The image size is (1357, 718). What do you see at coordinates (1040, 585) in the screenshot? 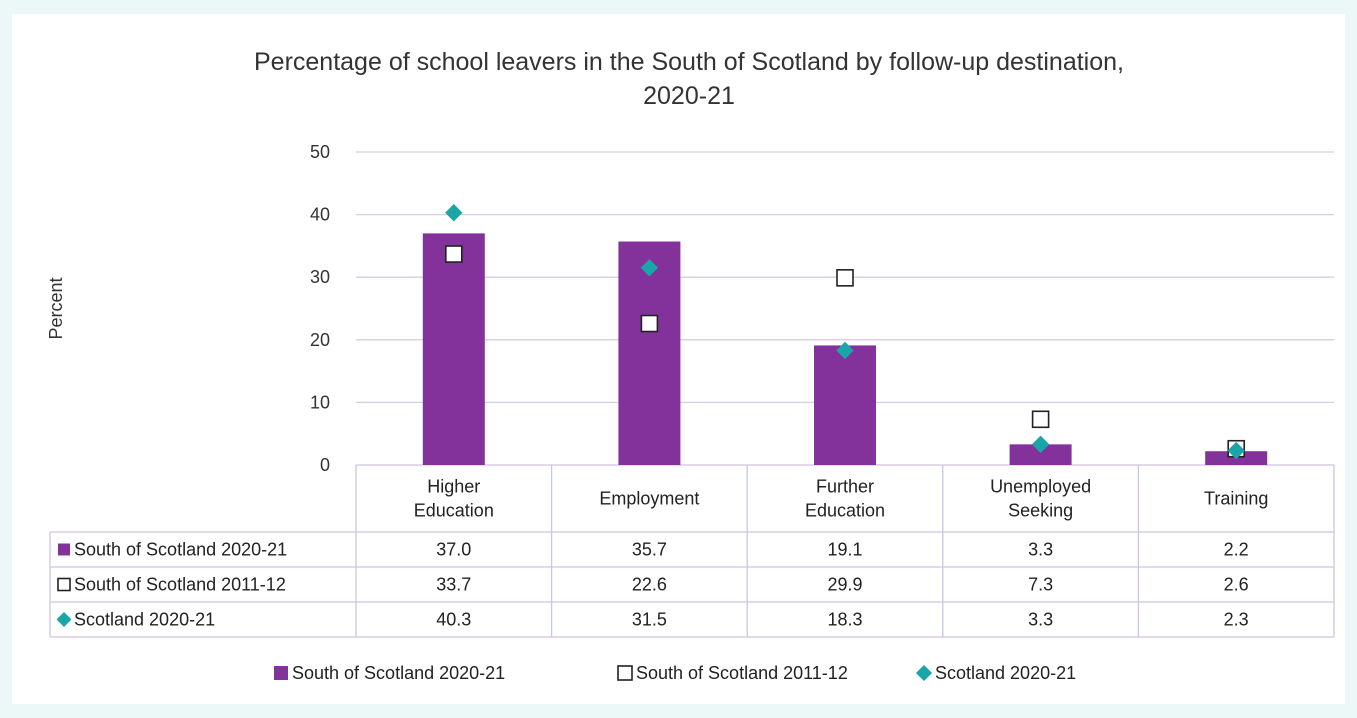
I see `data-label: 7.3` at bounding box center [1040, 585].